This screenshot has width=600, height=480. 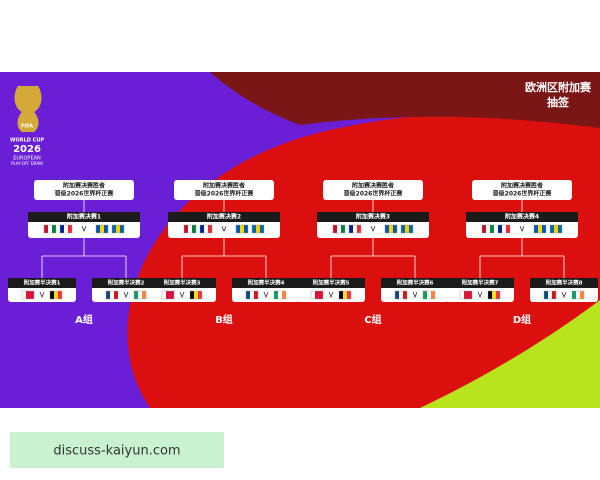 What do you see at coordinates (182, 283) in the screenshot?
I see `semi-label: 附加赛半决赛3` at bounding box center [182, 283].